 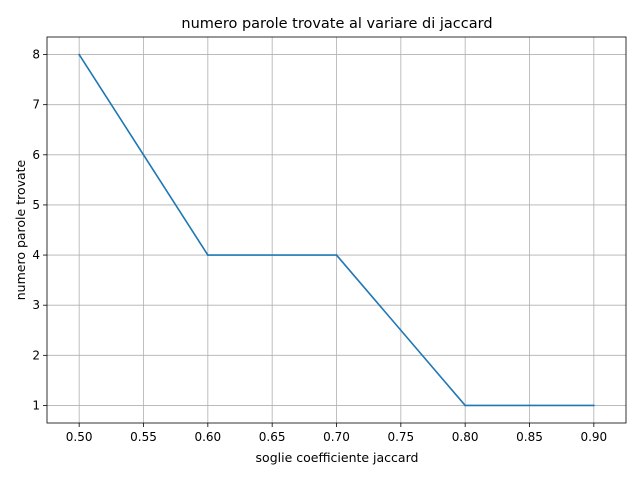 I want to click on x-tick-label: 0.60, so click(x=207, y=437).